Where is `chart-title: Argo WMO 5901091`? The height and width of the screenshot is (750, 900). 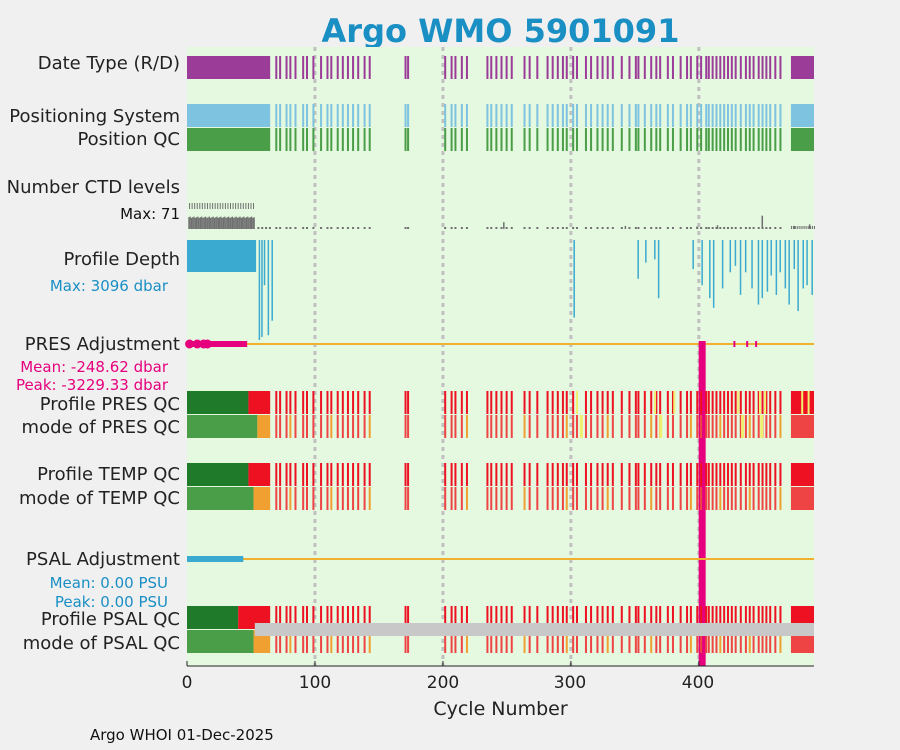 chart-title: Argo WMO 5901091 is located at coordinates (500, 31).